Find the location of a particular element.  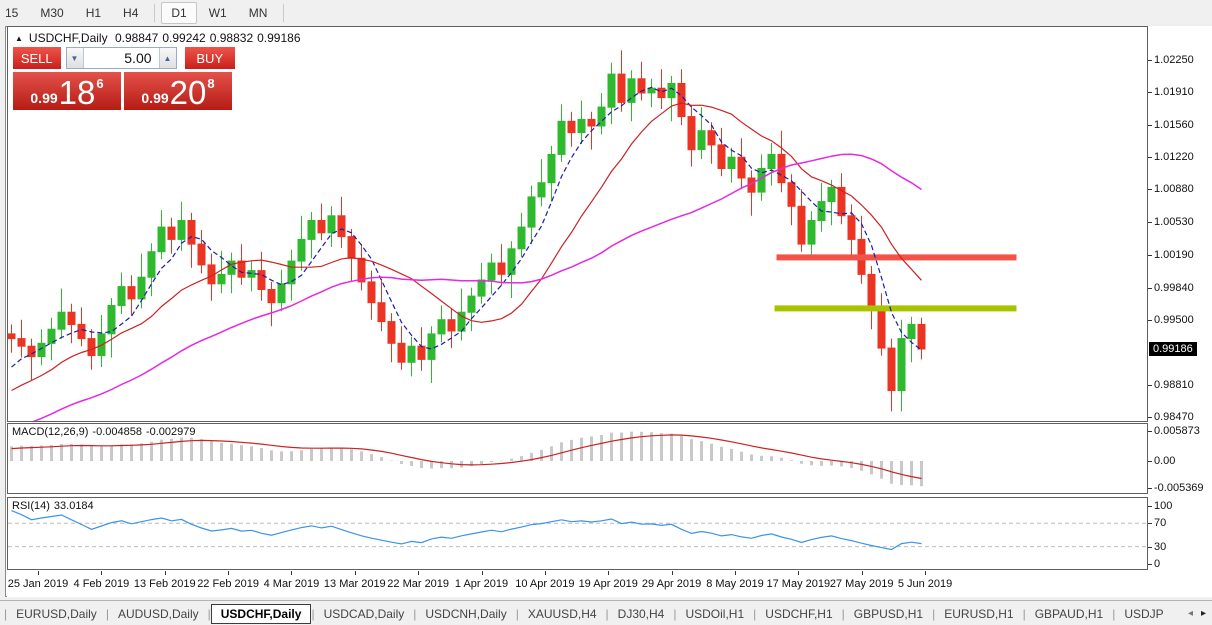

buy-button: BUY is located at coordinates (209, 58).